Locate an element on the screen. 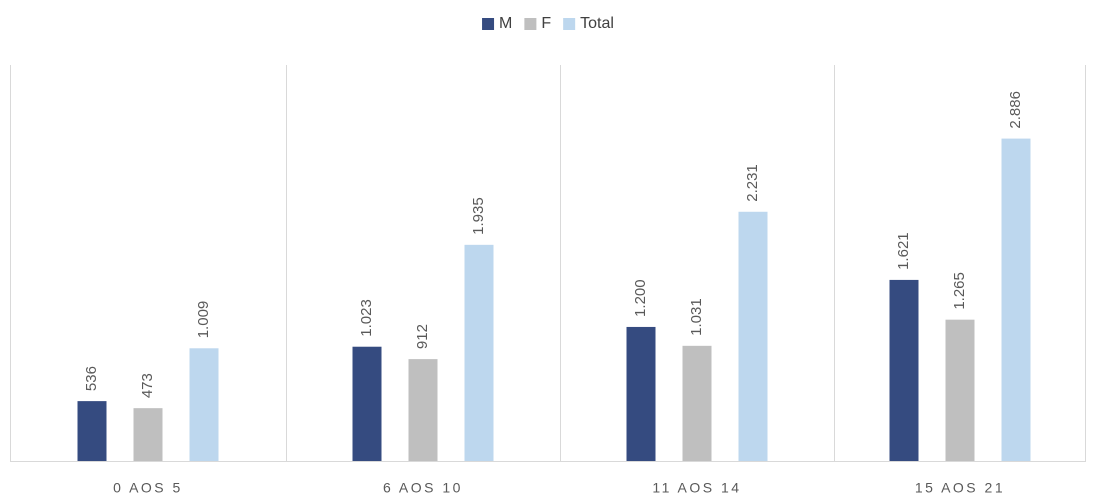 The height and width of the screenshot is (497, 1096). x-tick-label: 0 AOS 5 is located at coordinates (148, 488).